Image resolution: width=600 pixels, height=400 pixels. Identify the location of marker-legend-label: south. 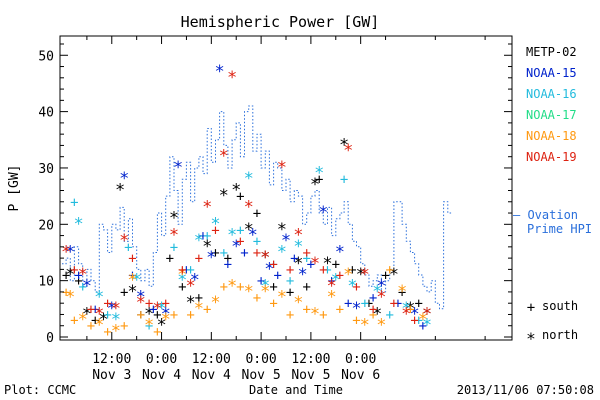
(560, 306).